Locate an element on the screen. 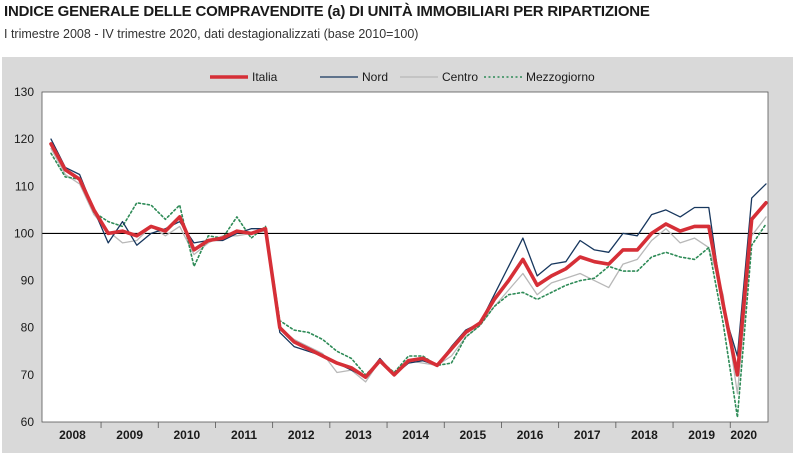  x-tick-label: 2020 is located at coordinates (743, 435).